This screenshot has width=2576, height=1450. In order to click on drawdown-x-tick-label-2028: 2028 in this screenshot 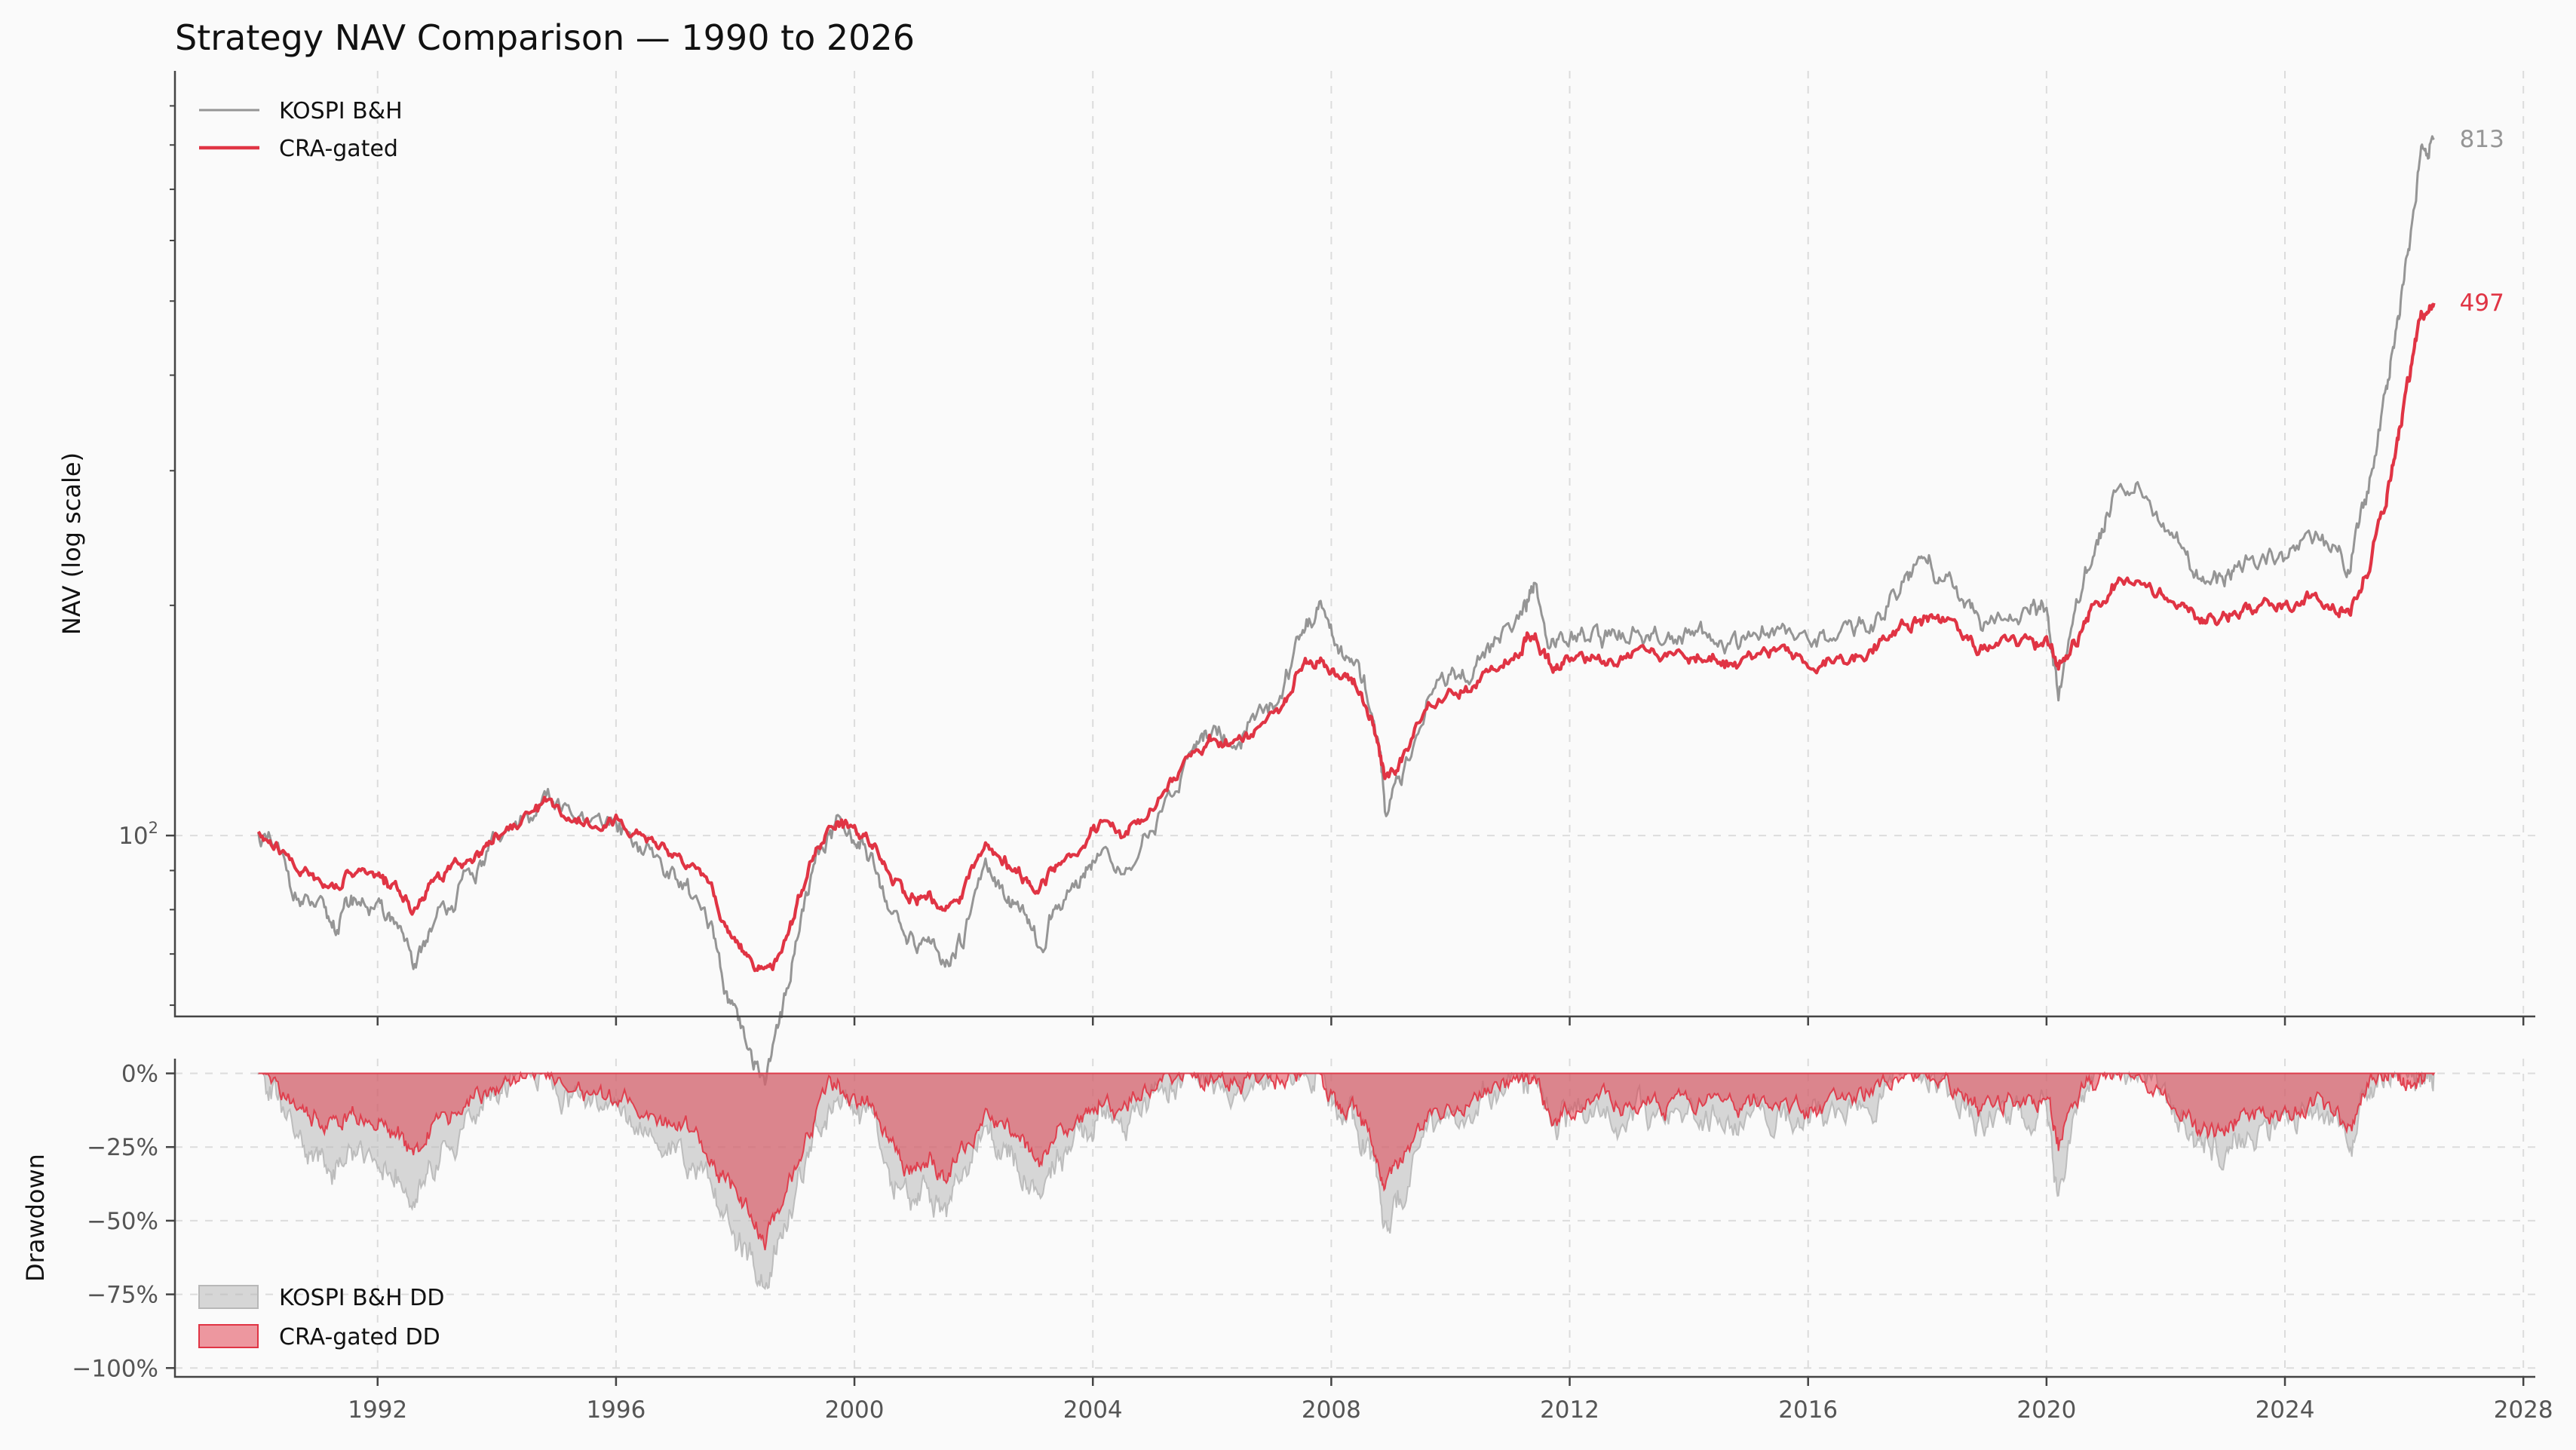, I will do `click(2523, 1410)`.